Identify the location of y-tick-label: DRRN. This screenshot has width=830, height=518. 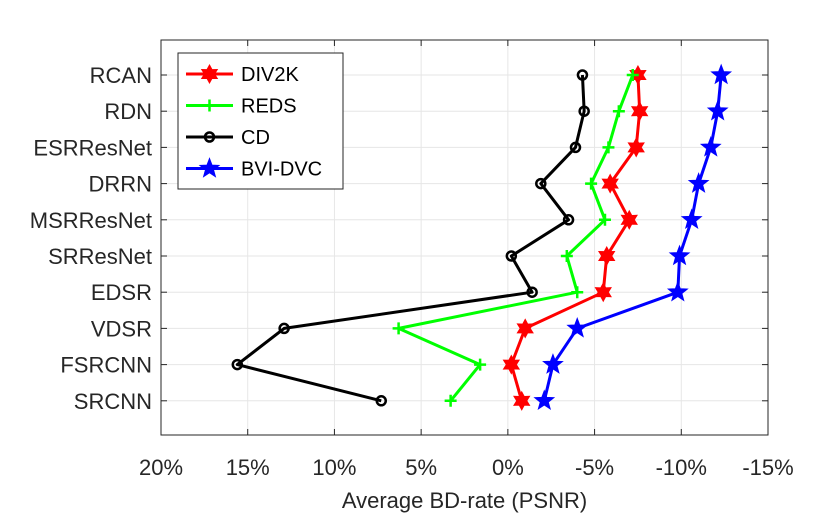
(120, 184).